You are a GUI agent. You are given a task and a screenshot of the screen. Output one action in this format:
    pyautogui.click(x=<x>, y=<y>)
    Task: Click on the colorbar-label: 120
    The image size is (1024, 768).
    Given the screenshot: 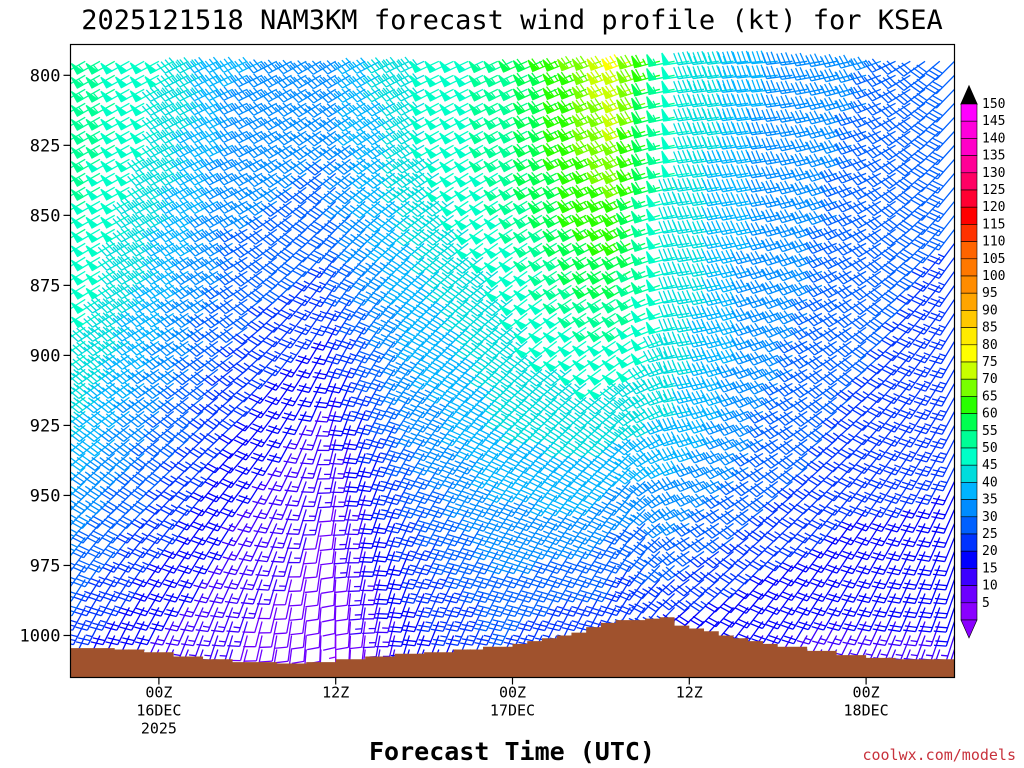 What is the action you would take?
    pyautogui.click(x=993, y=207)
    